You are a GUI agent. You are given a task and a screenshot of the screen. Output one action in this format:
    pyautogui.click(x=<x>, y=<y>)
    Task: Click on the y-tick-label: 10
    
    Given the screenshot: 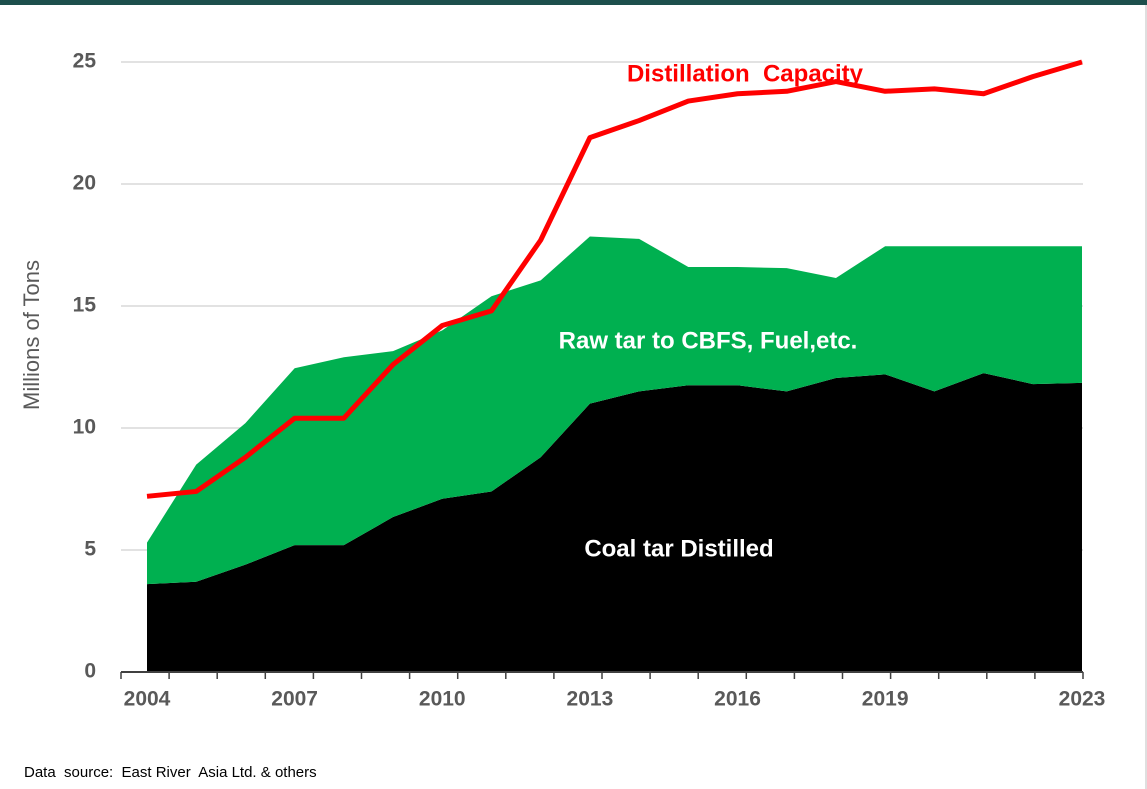 What is the action you would take?
    pyautogui.click(x=84, y=427)
    